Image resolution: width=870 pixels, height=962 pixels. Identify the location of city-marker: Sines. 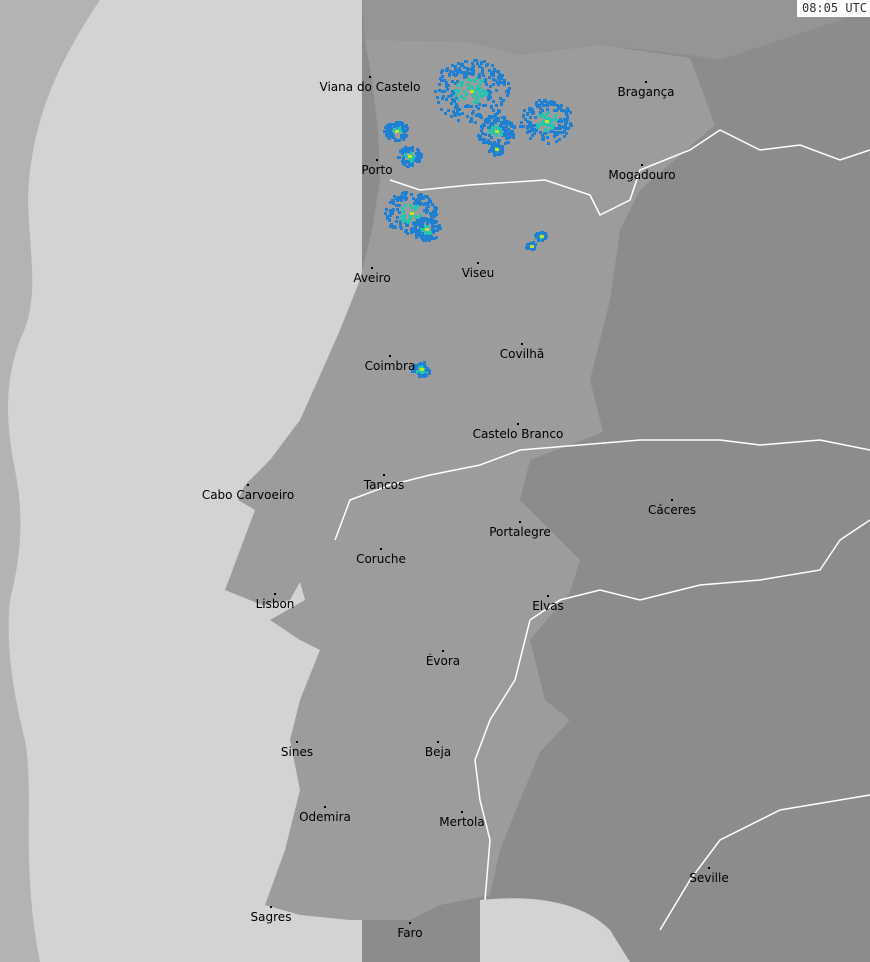
(297, 750).